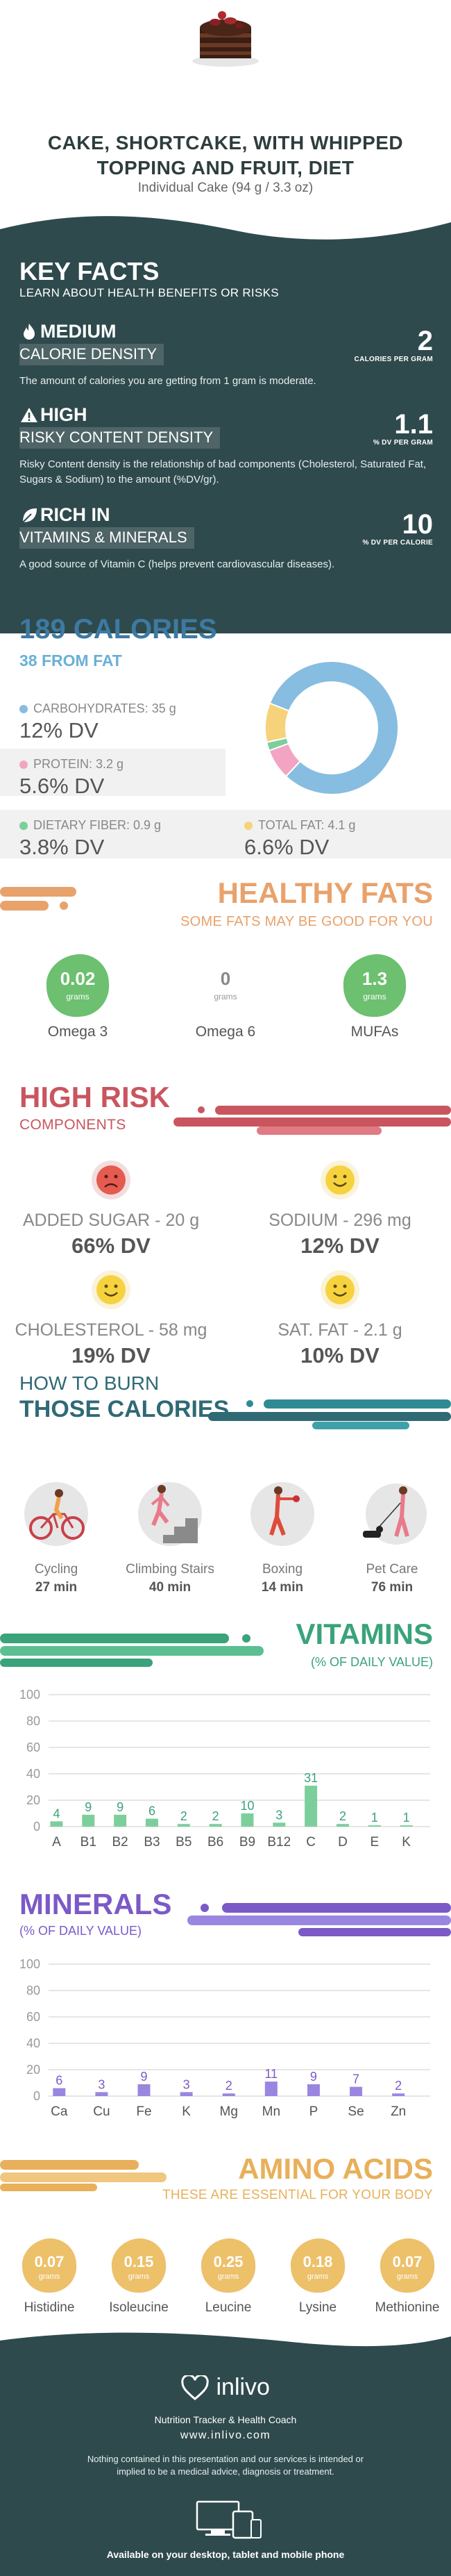 The image size is (451, 2576). What do you see at coordinates (29, 1964) in the screenshot?
I see `minerals-y-tick-label: 100` at bounding box center [29, 1964].